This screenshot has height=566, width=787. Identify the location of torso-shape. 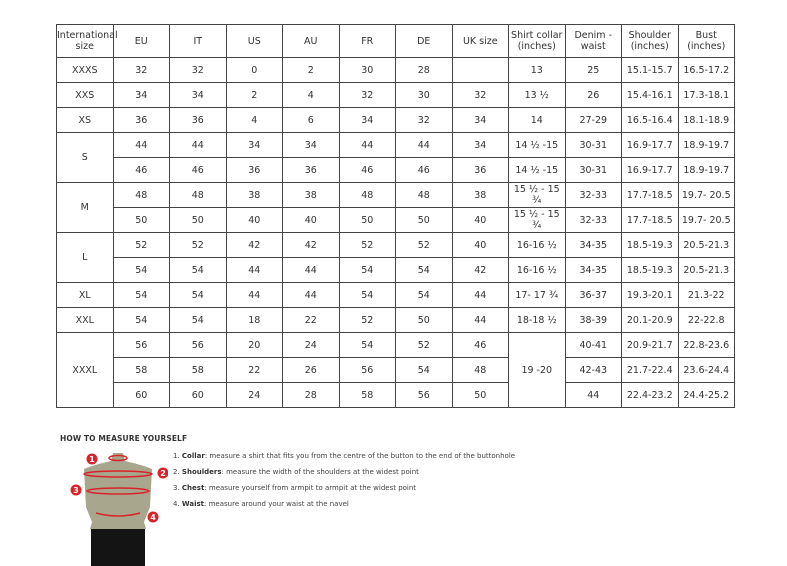
(118, 491).